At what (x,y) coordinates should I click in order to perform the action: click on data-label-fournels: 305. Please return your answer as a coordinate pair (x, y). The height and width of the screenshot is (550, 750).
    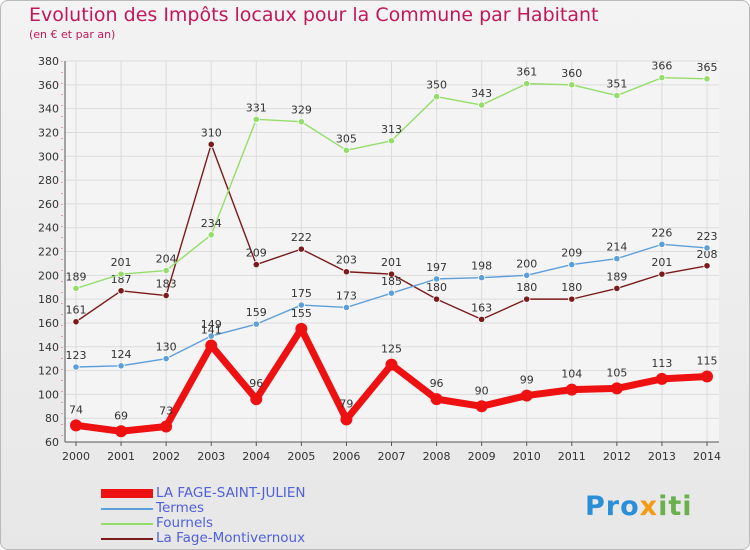
    Looking at the image, I should click on (346, 138).